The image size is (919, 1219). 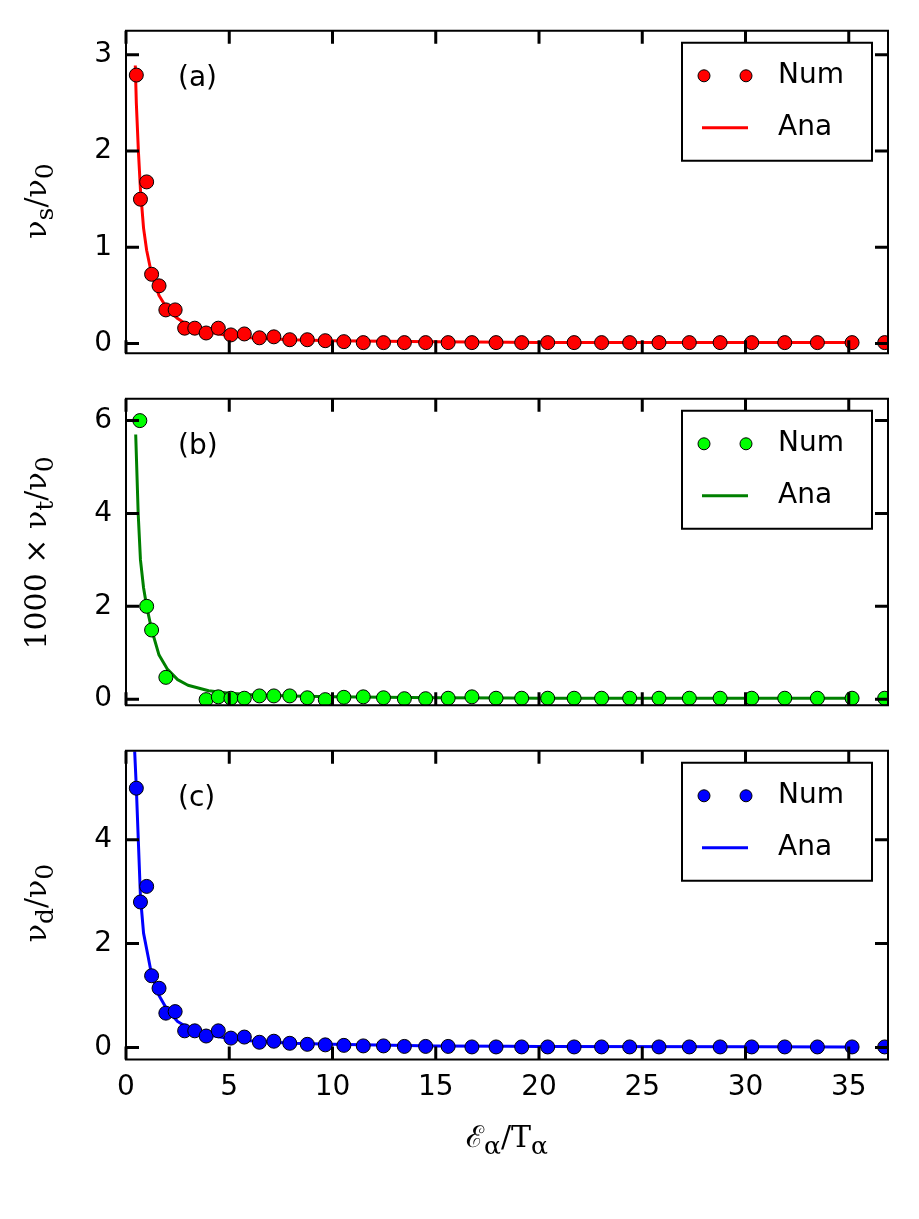 I want to click on x-tick-label: 35, so click(x=848, y=1086).